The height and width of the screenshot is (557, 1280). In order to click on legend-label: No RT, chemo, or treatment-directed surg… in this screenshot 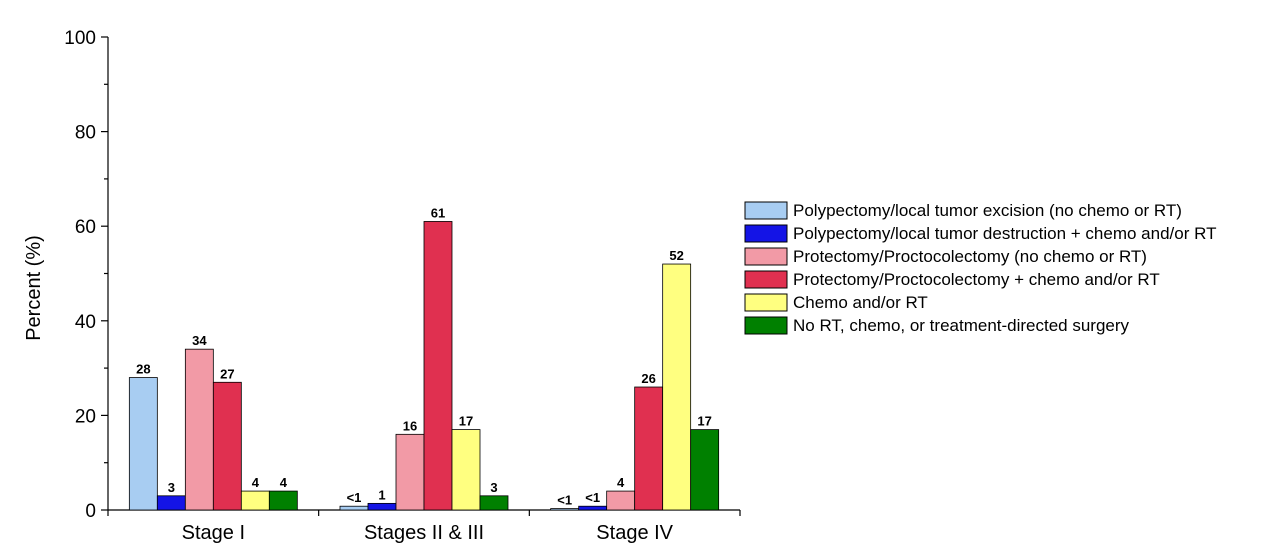, I will do `click(961, 325)`.